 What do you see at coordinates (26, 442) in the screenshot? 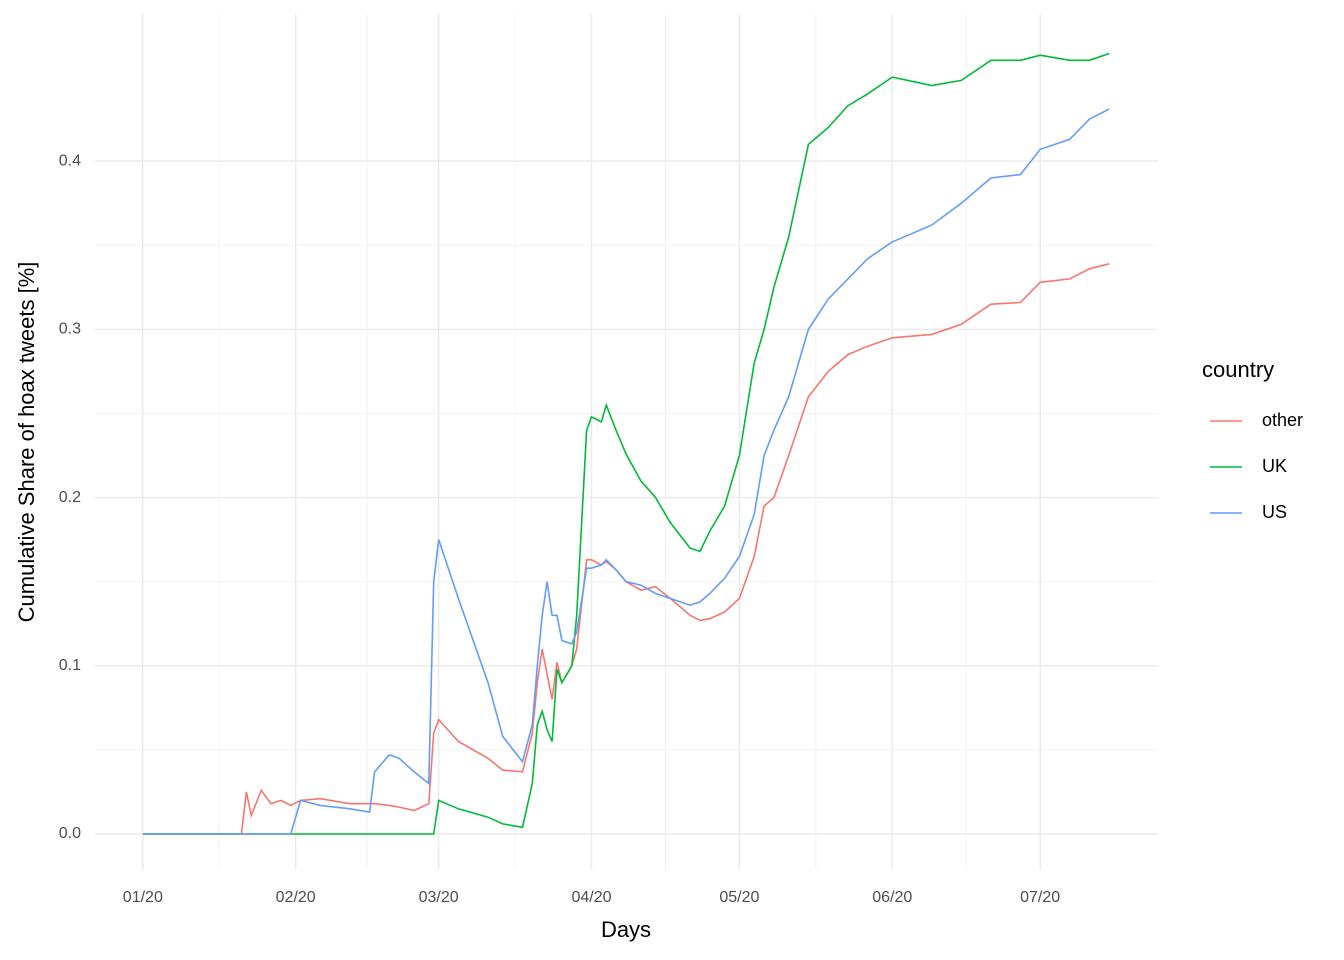
I see `y-axis-title: Cumulative Share of hoax tweets [%]` at bounding box center [26, 442].